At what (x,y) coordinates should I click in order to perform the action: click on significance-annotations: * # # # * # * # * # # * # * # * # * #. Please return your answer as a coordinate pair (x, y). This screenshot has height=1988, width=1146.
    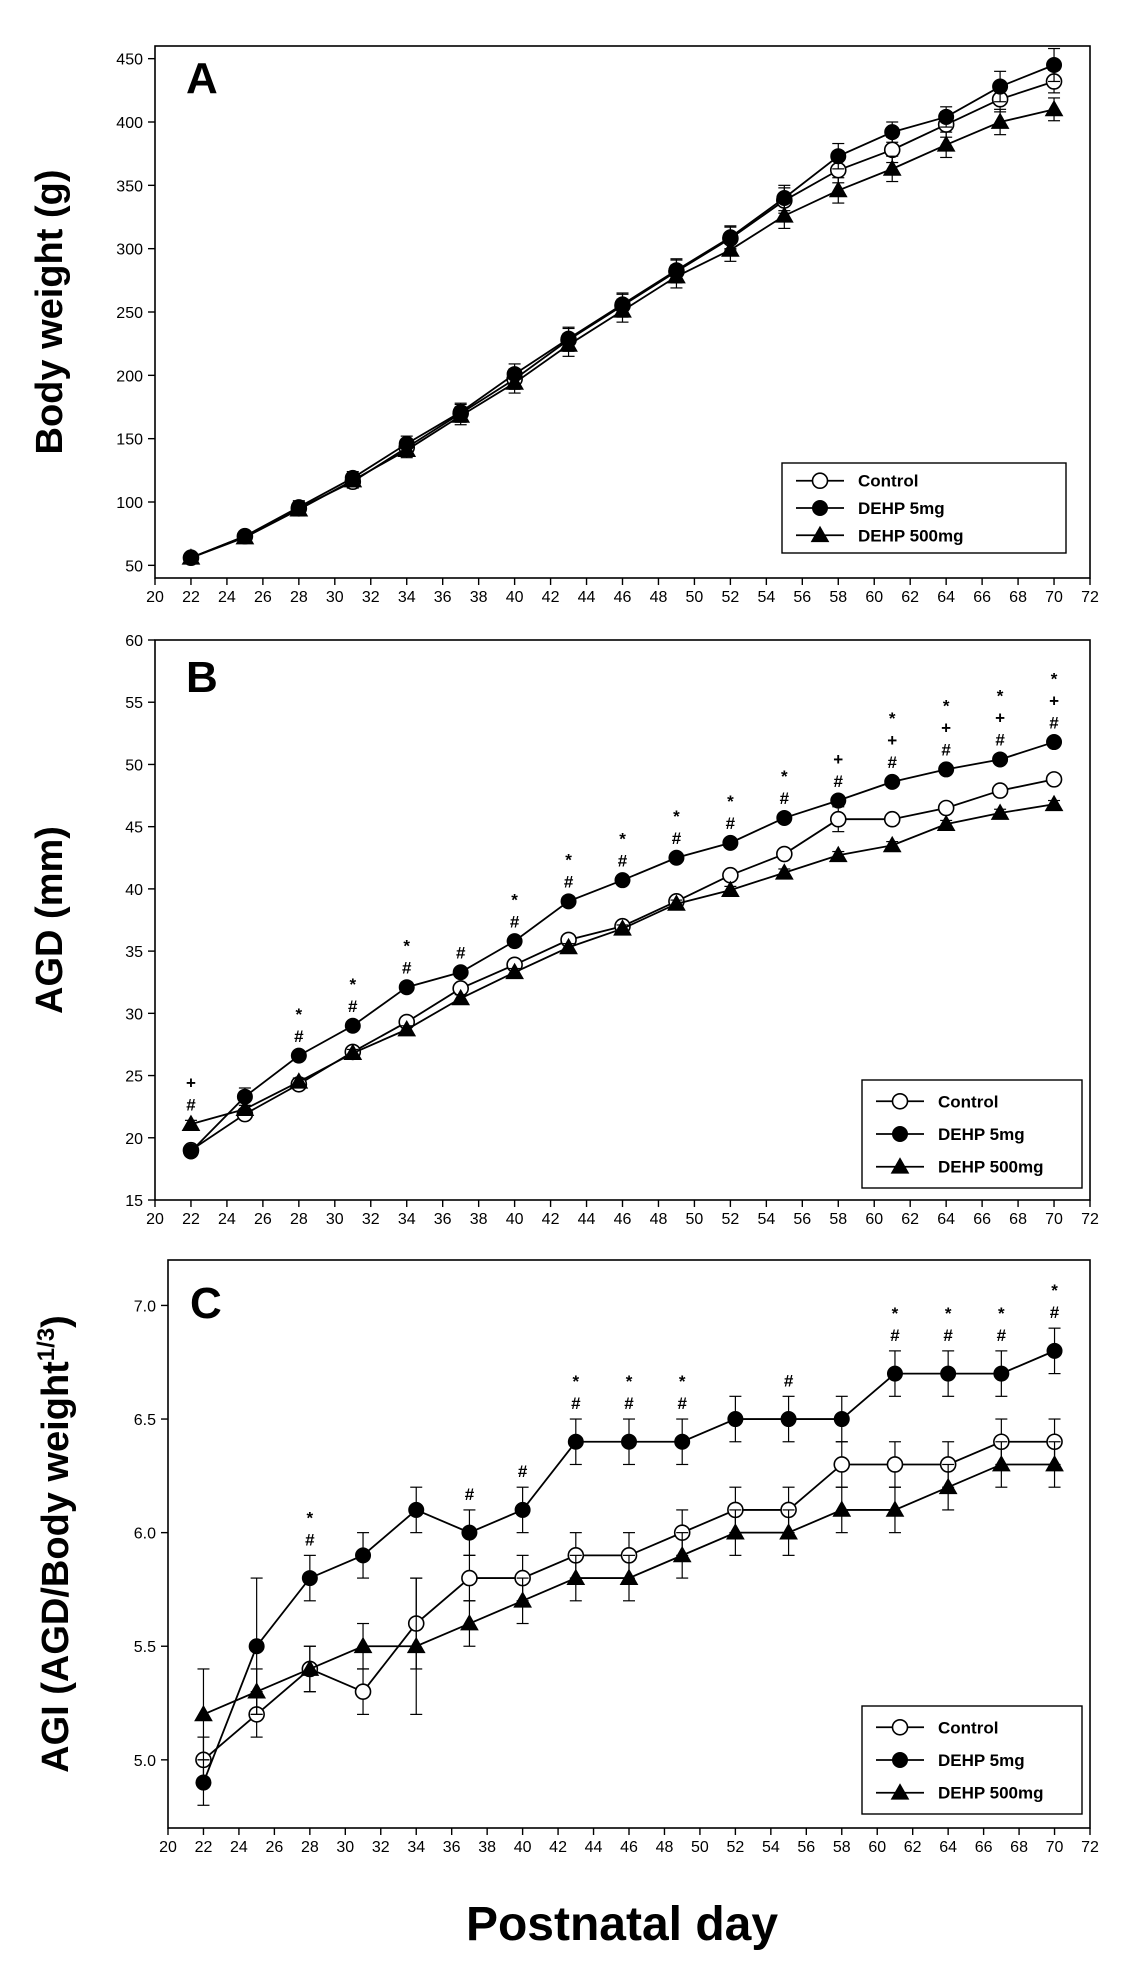
    Looking at the image, I should click on (682, 1415).